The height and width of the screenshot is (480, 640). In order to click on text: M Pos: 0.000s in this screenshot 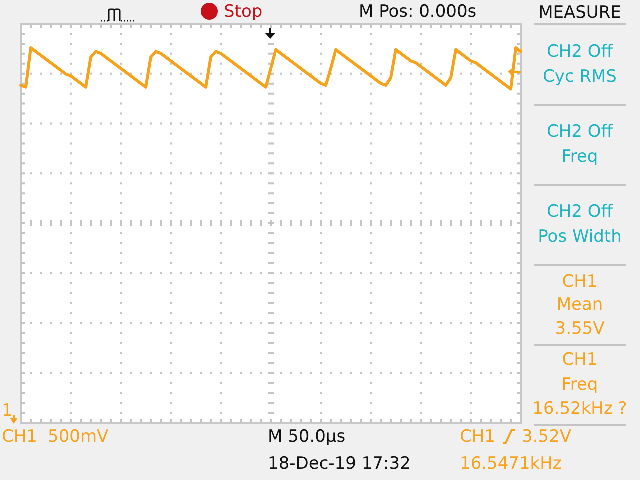, I will do `click(418, 12)`.